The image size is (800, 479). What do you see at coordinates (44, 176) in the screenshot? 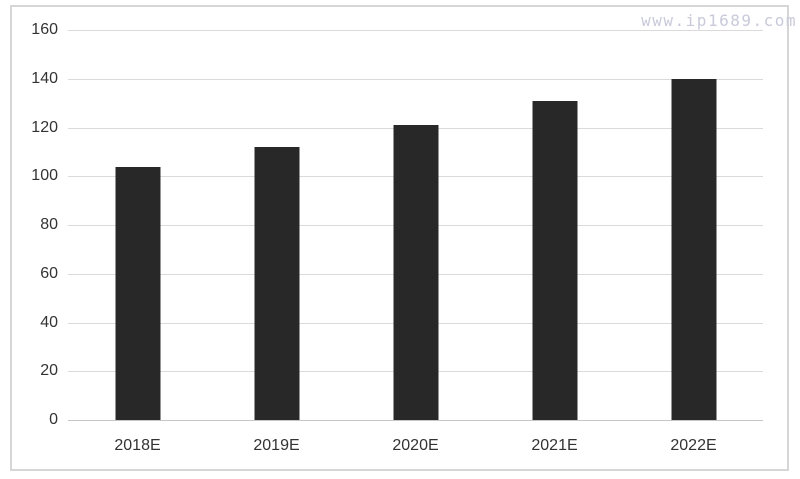
I see `y-tick-label: 100` at bounding box center [44, 176].